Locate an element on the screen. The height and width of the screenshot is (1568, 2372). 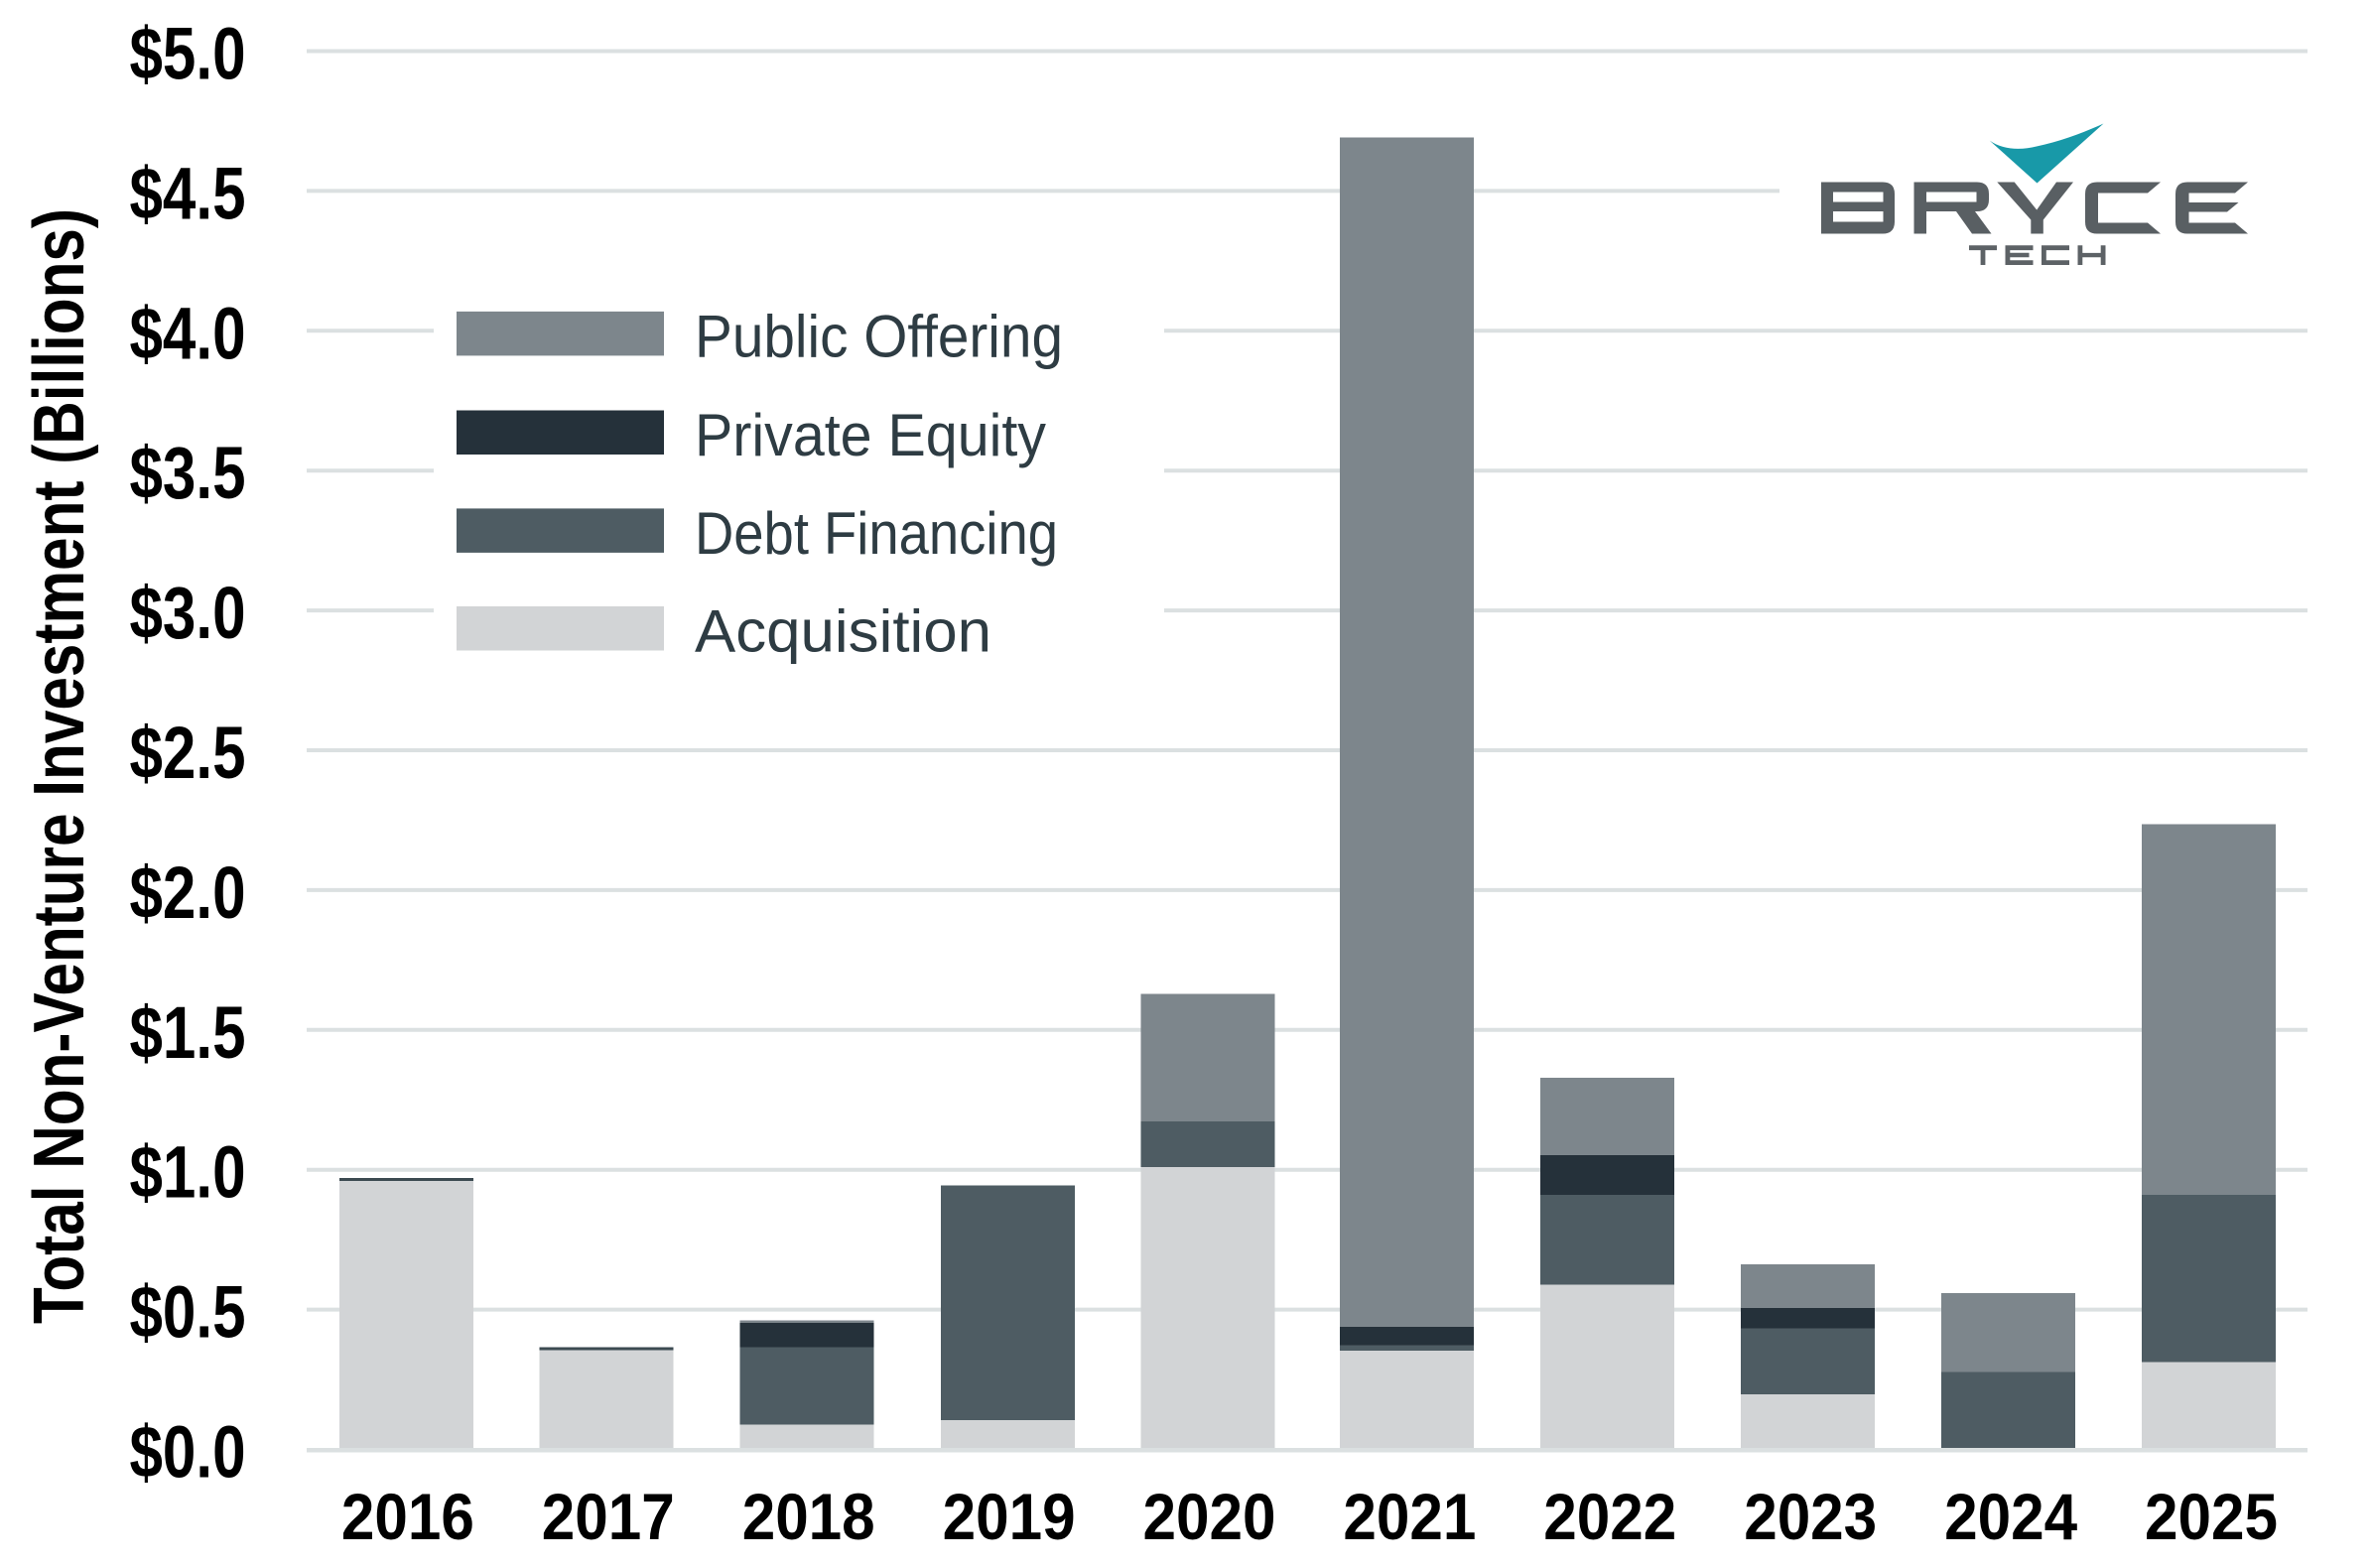
svg-text: $4.0 is located at coordinates (188, 333).